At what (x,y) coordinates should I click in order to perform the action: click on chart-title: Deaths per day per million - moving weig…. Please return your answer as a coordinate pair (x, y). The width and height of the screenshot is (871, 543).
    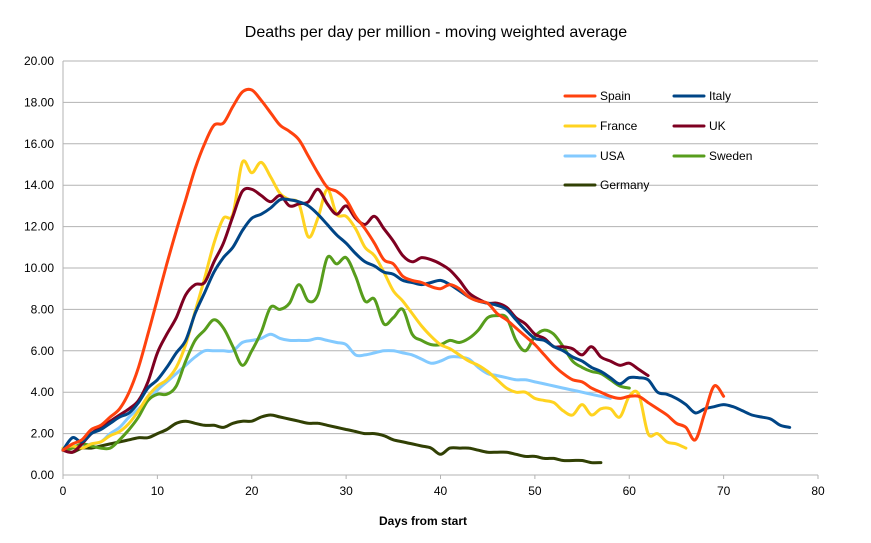
    Looking at the image, I should click on (436, 32).